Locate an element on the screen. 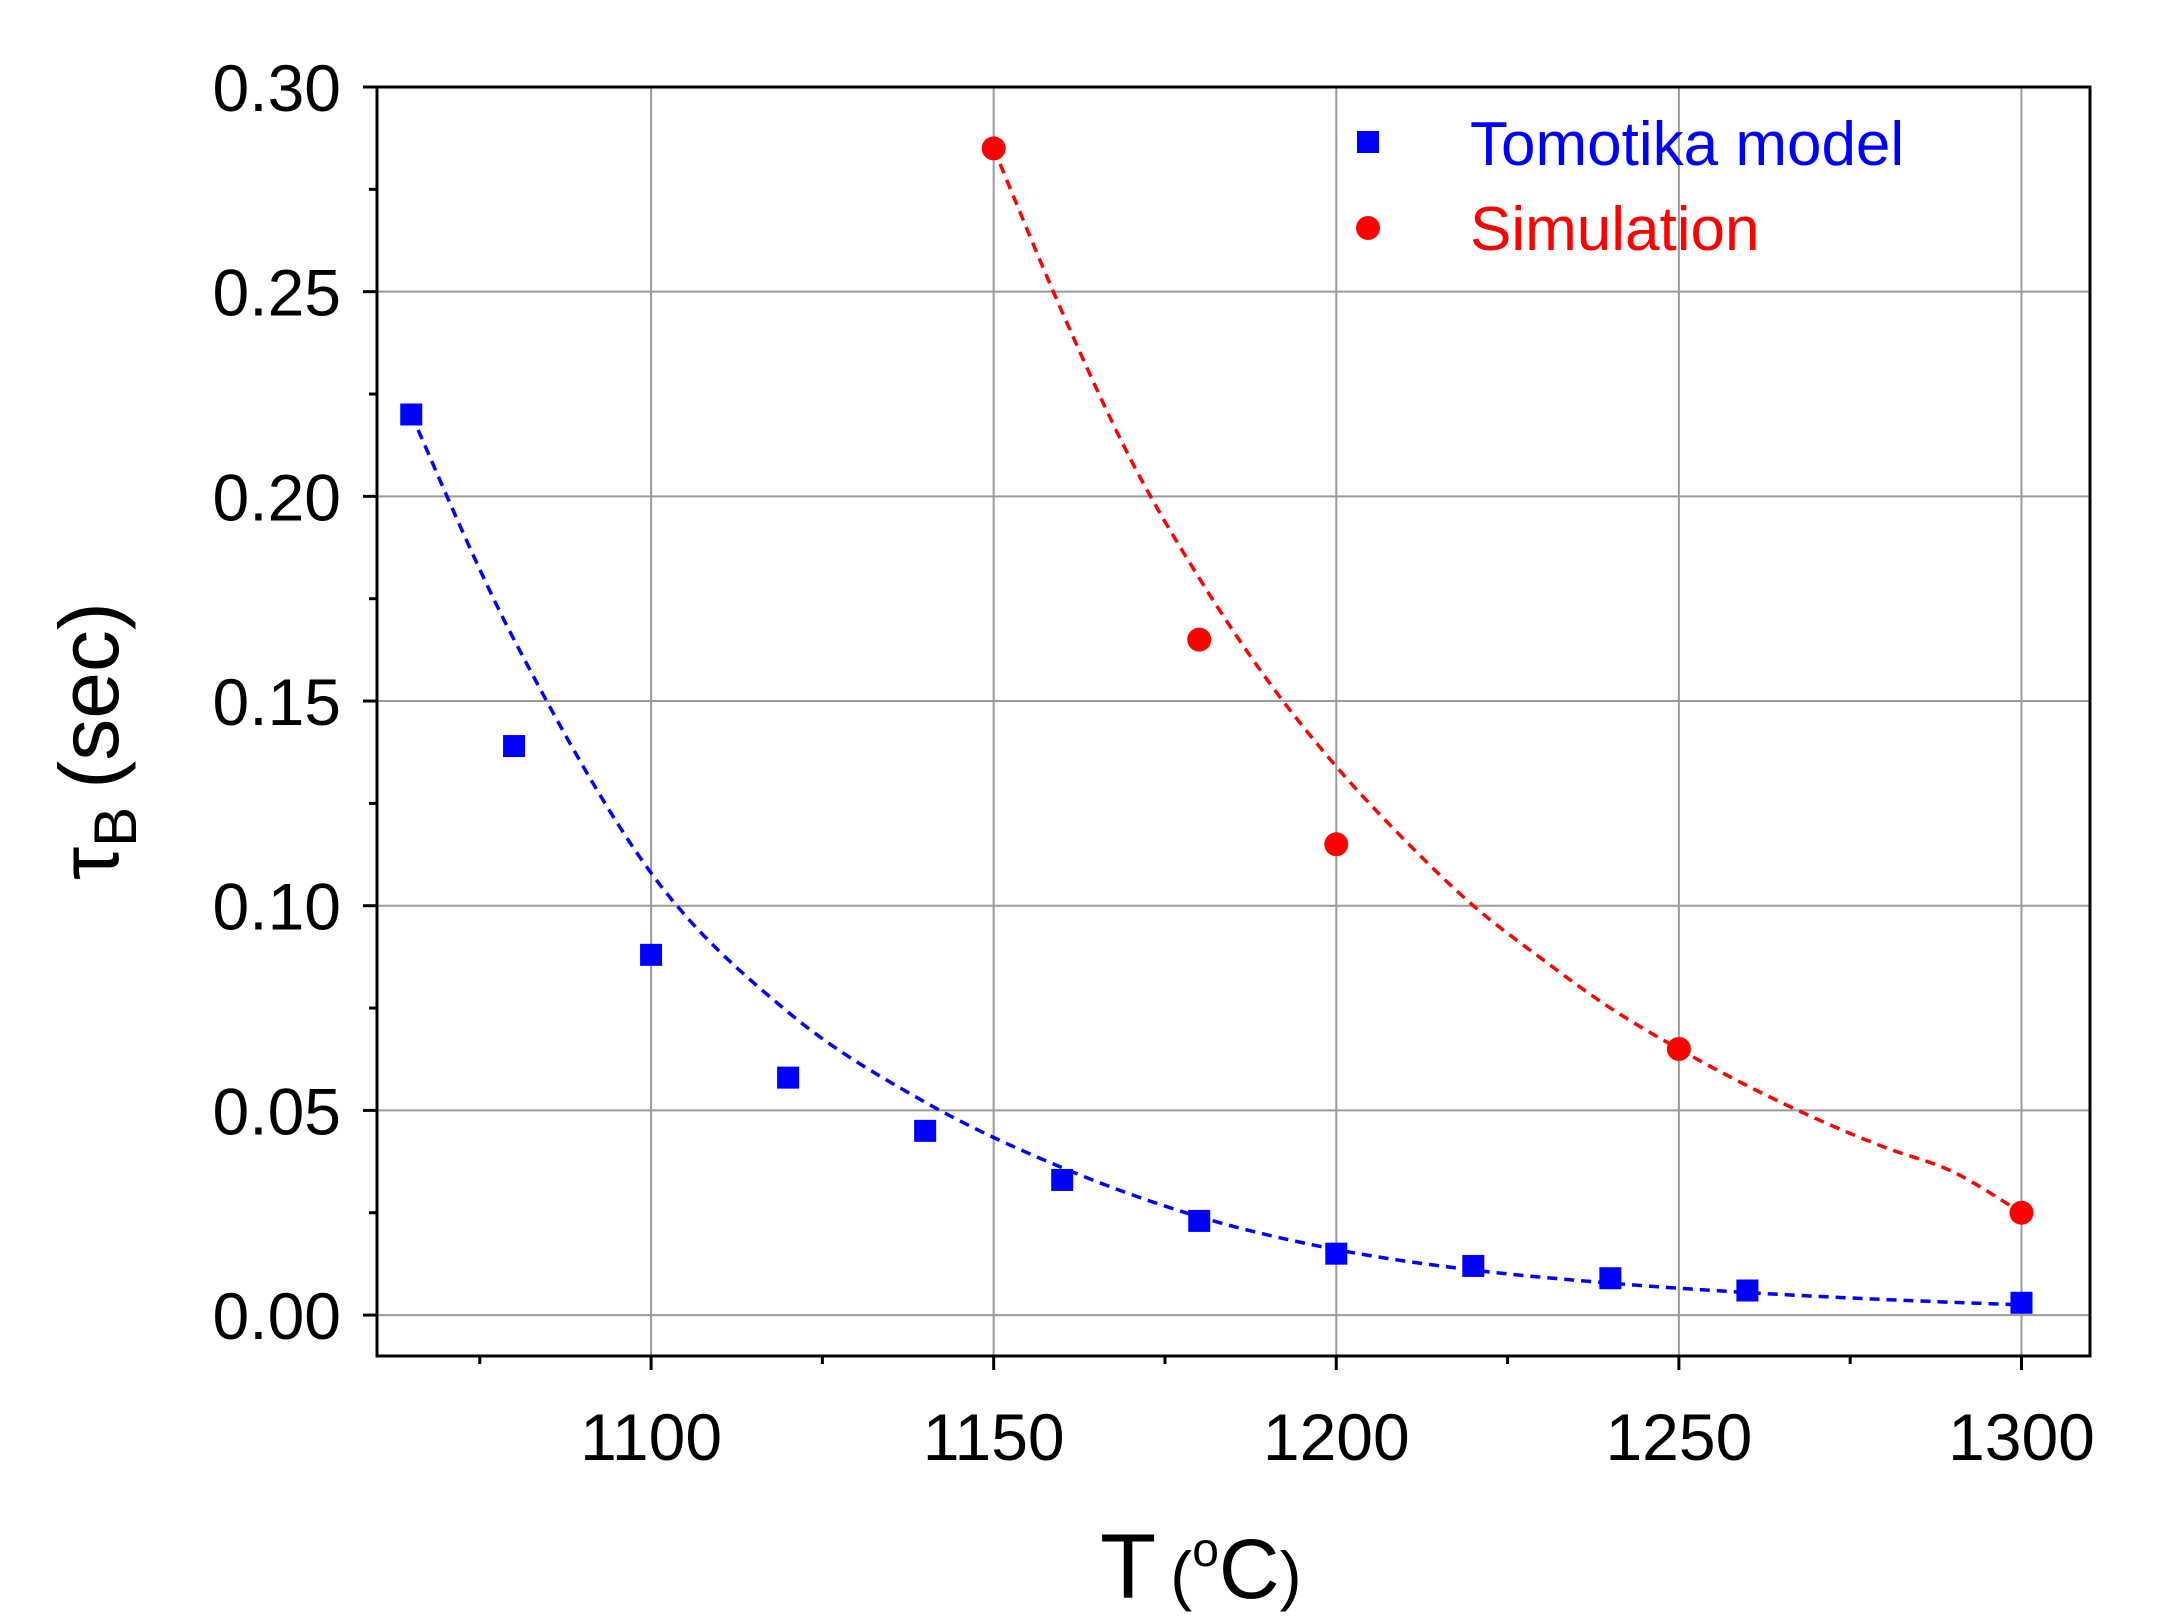 The width and height of the screenshot is (2160, 1624). y-tick-label: 0.00 is located at coordinates (277, 1316).